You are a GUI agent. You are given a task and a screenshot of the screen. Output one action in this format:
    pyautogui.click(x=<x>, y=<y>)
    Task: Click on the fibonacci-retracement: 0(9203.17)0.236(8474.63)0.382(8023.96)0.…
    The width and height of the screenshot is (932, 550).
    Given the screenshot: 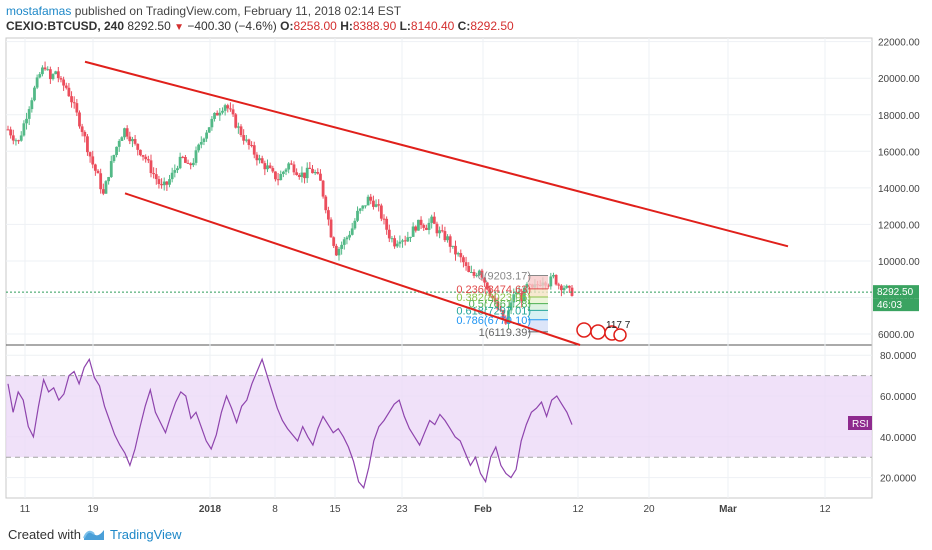 What is the action you would take?
    pyautogui.click(x=502, y=305)
    